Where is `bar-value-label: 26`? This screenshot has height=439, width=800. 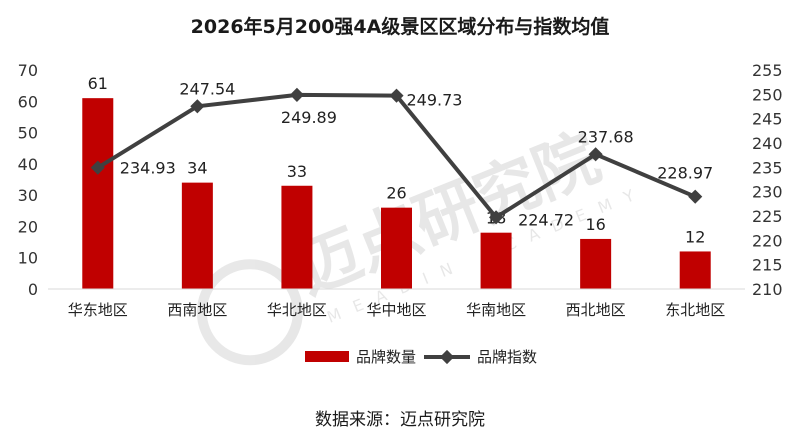
bar-value-label: 26 is located at coordinates (396, 193).